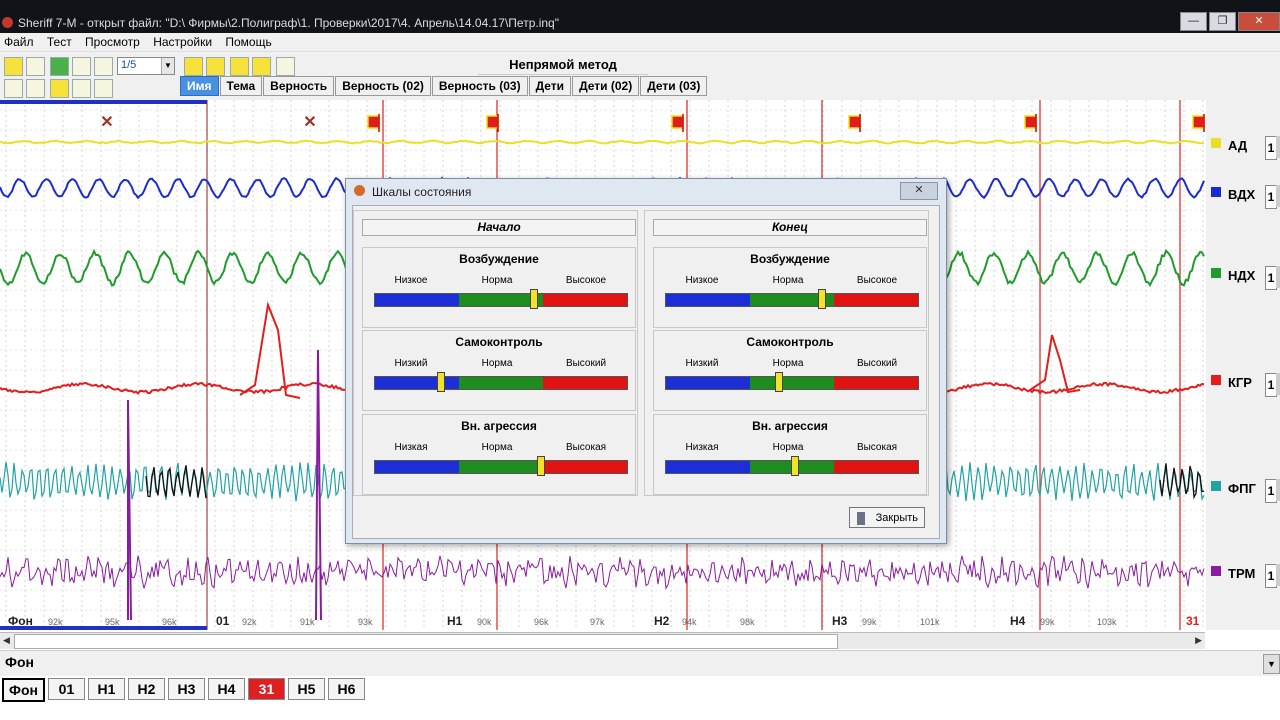 Image resolution: width=1280 pixels, height=720 pixels. I want to click on chart-settings-icon, so click(103, 66).